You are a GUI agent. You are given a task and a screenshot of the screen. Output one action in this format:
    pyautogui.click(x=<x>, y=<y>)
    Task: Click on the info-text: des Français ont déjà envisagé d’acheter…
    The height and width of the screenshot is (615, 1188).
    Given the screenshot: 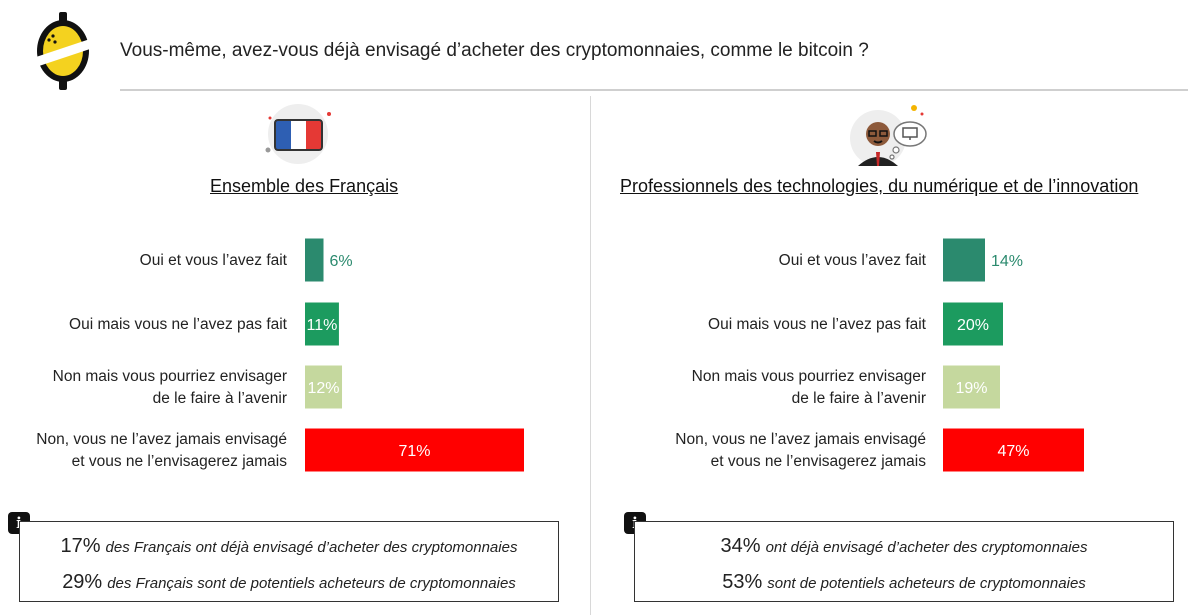 What is the action you would take?
    pyautogui.click(x=311, y=547)
    